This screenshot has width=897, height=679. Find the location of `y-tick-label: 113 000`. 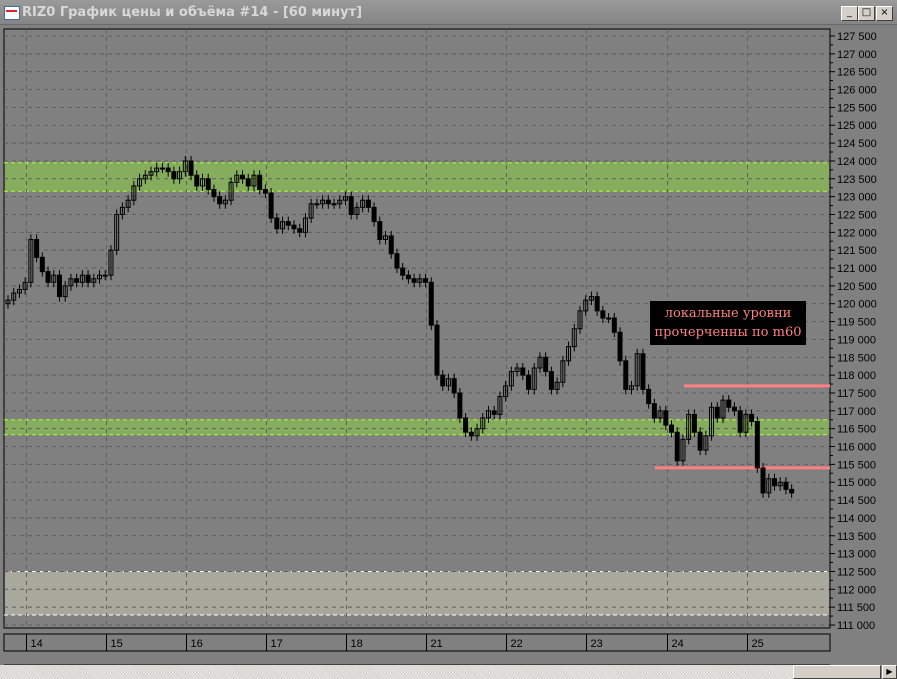

y-tick-label: 113 000 is located at coordinates (856, 555).